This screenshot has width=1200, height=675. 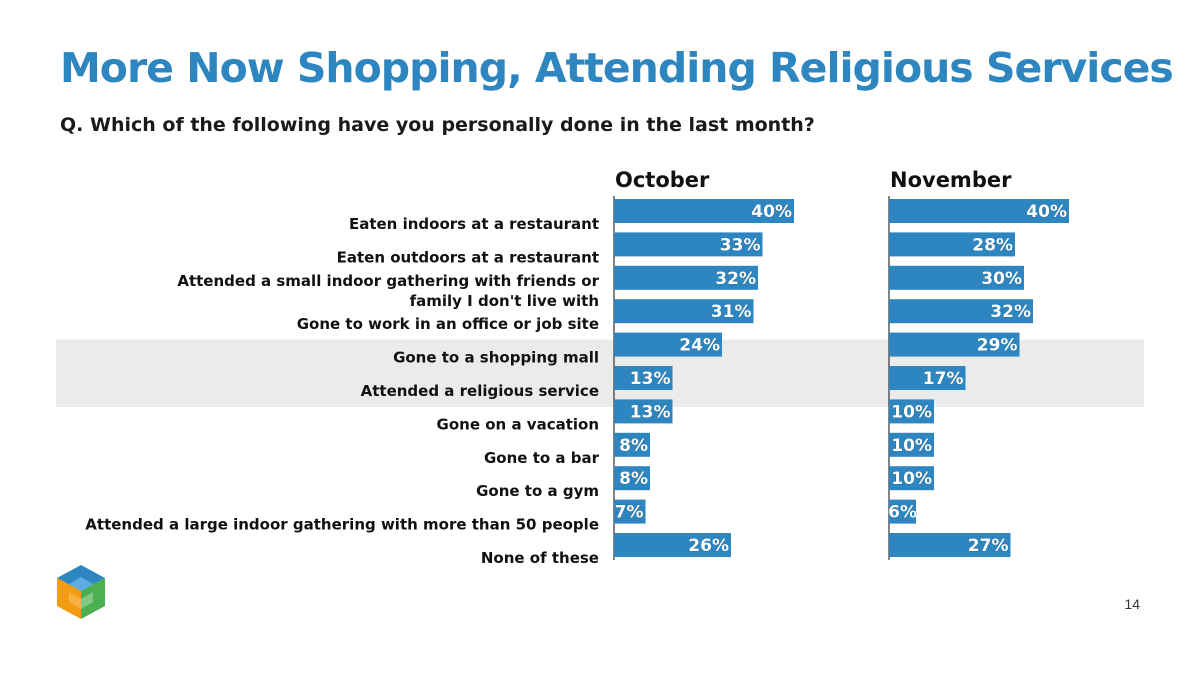 I want to click on data-label: 33%, so click(x=740, y=245).